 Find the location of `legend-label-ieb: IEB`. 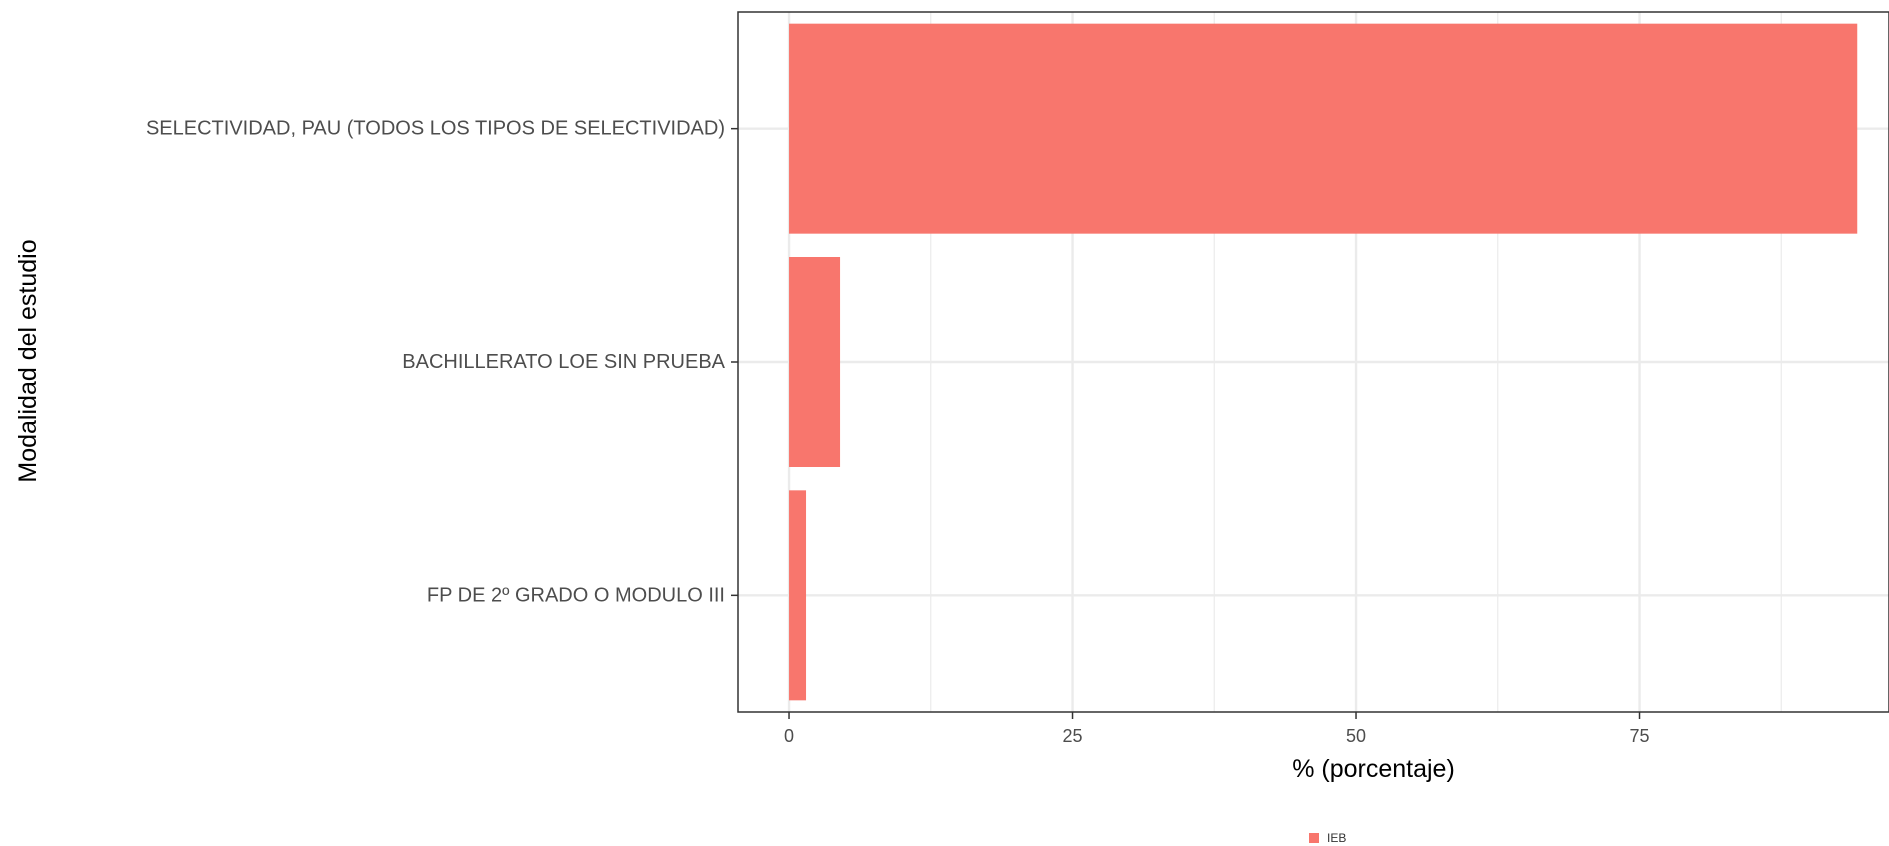

legend-label-ieb: IEB is located at coordinates (1336, 838).